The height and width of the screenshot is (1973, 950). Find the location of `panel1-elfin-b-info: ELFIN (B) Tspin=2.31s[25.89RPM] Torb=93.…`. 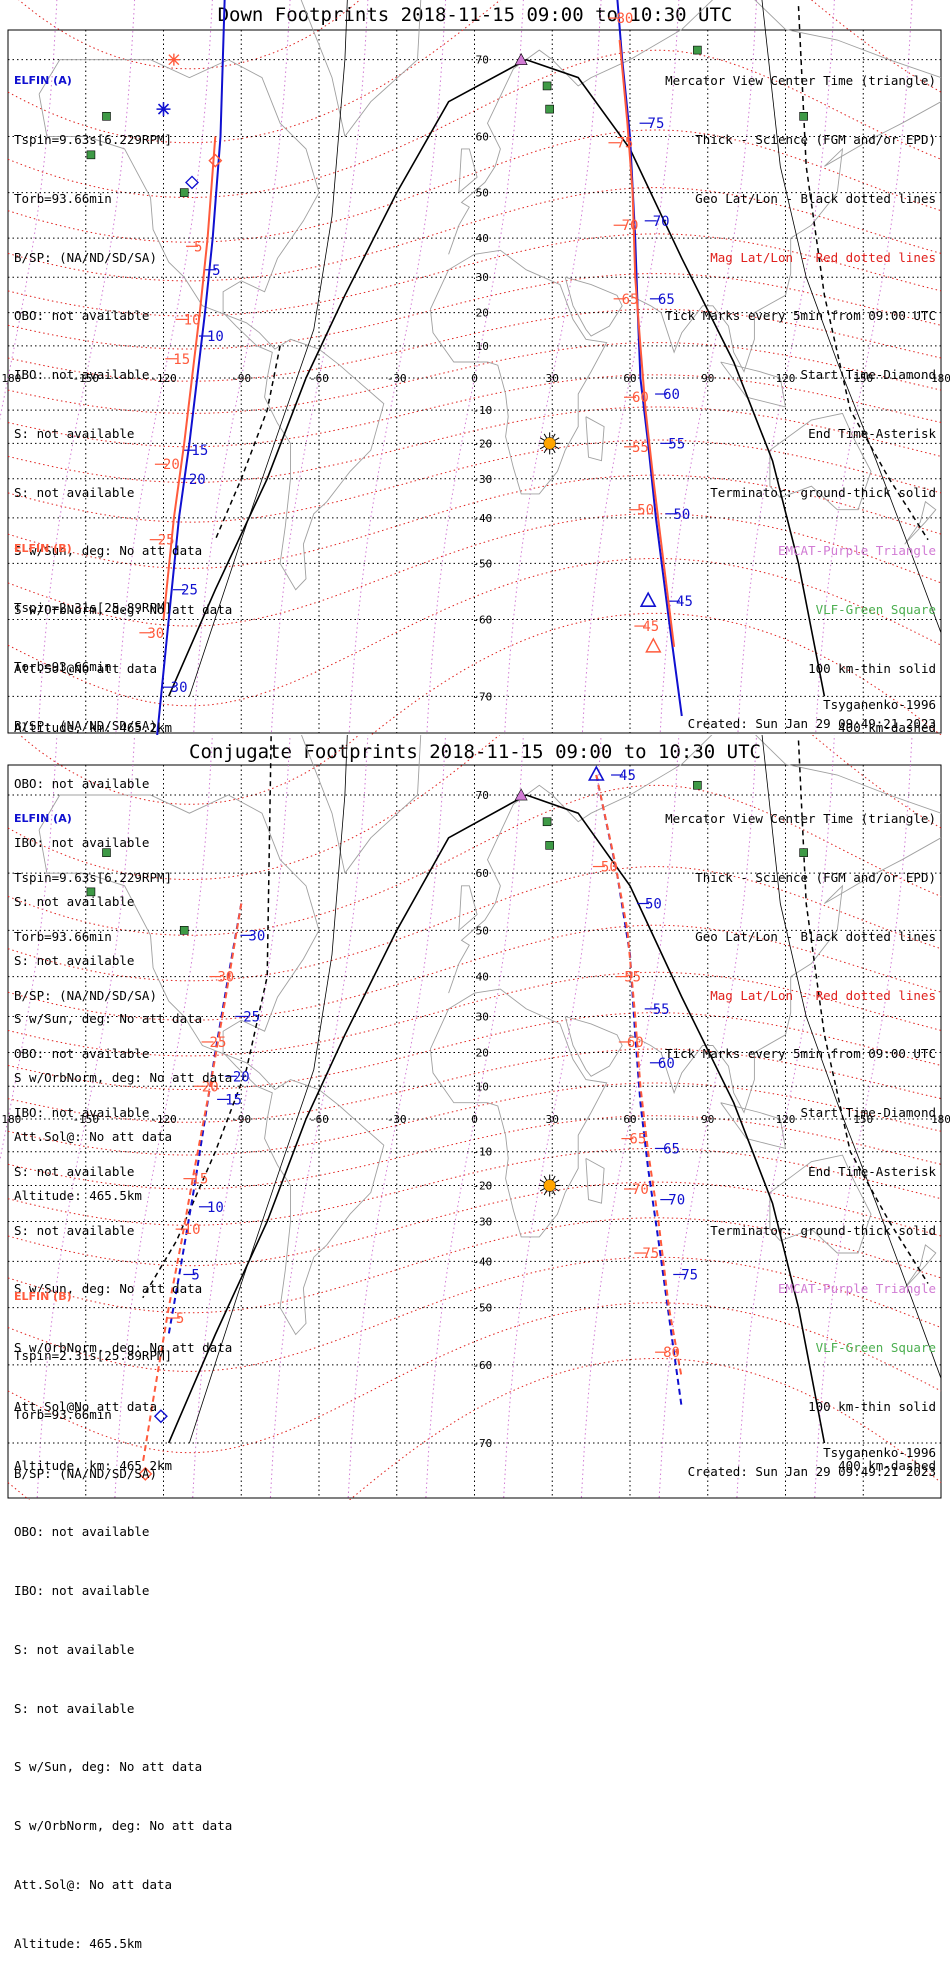

panel1-elfin-b-info: ELFIN (B) Tspin=2.31s[25.89RPM] Torb=93.… is located at coordinates (123, 862).